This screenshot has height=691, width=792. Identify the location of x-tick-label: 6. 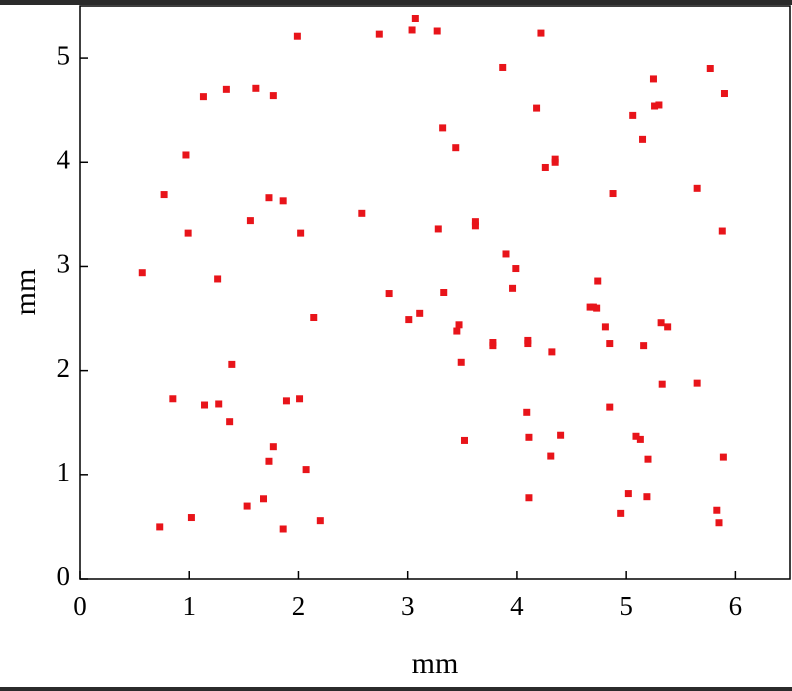
(736, 606).